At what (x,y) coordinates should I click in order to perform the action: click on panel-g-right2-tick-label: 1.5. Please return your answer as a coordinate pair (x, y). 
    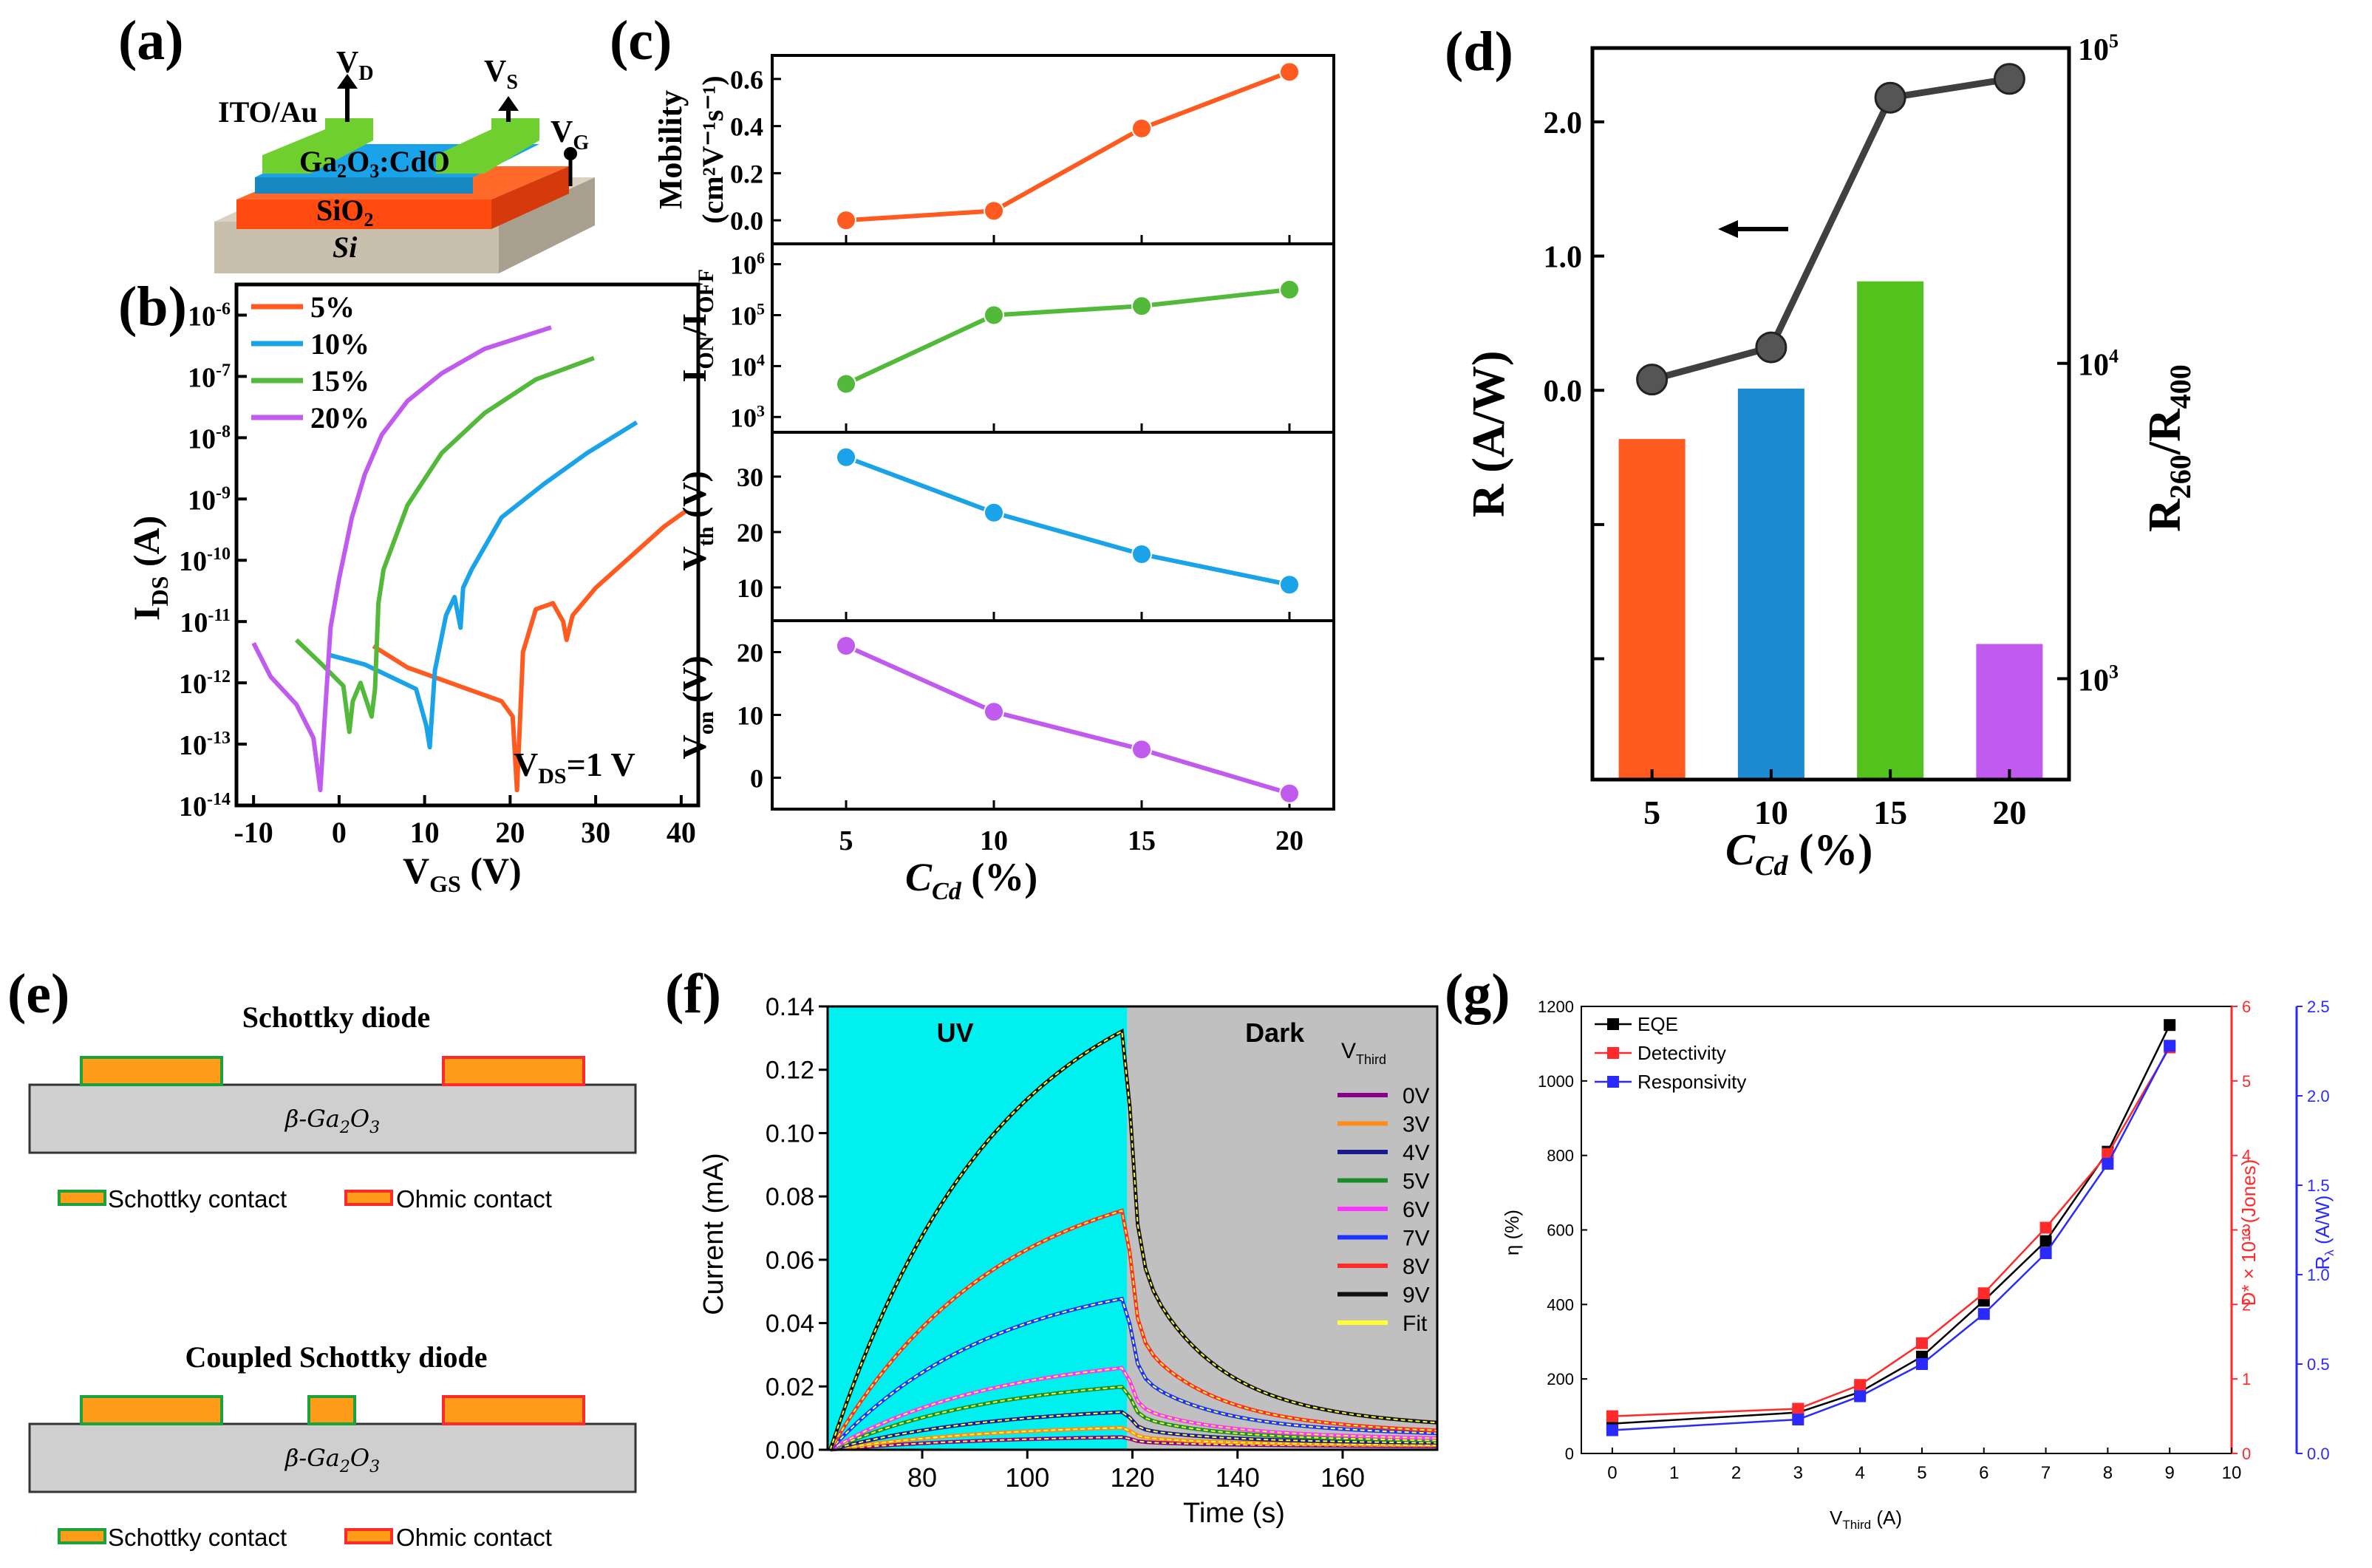
    Looking at the image, I should click on (2318, 1185).